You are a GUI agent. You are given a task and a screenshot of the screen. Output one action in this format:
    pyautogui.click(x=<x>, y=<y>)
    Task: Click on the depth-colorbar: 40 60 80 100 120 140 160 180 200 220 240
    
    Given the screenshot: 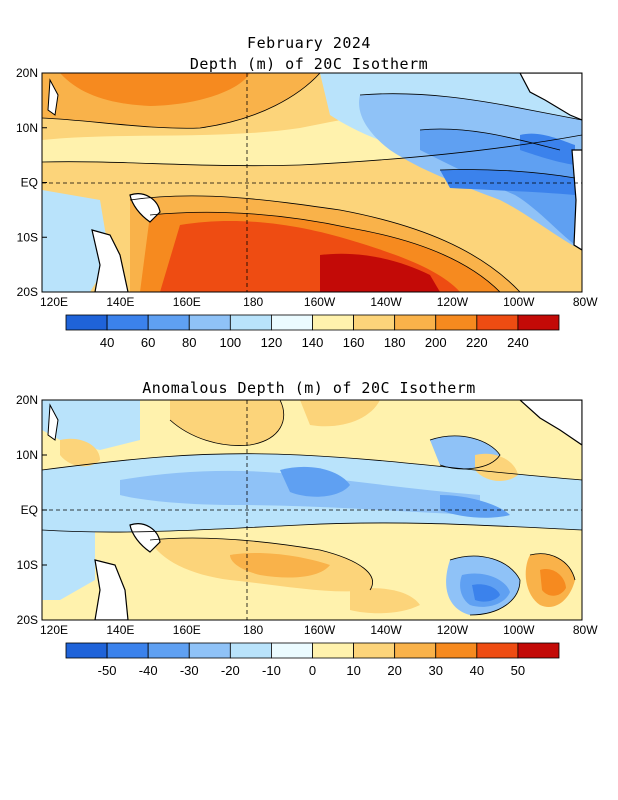 What is the action you would take?
    pyautogui.click(x=312, y=332)
    